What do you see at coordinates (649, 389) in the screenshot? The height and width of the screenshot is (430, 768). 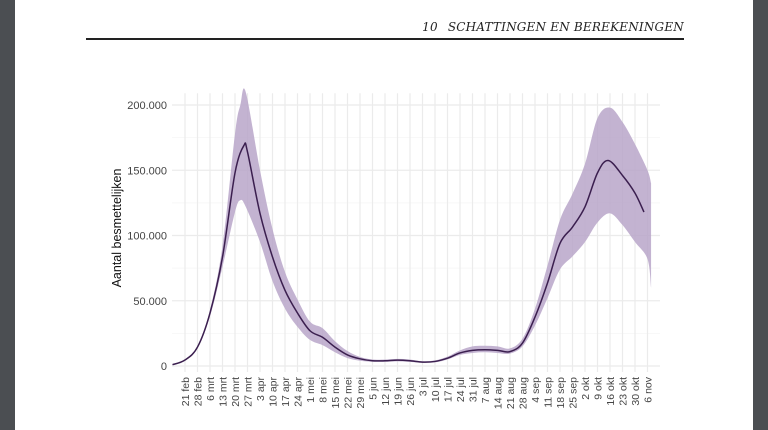 I see `x-tick-label: 6 nov` at bounding box center [649, 389].